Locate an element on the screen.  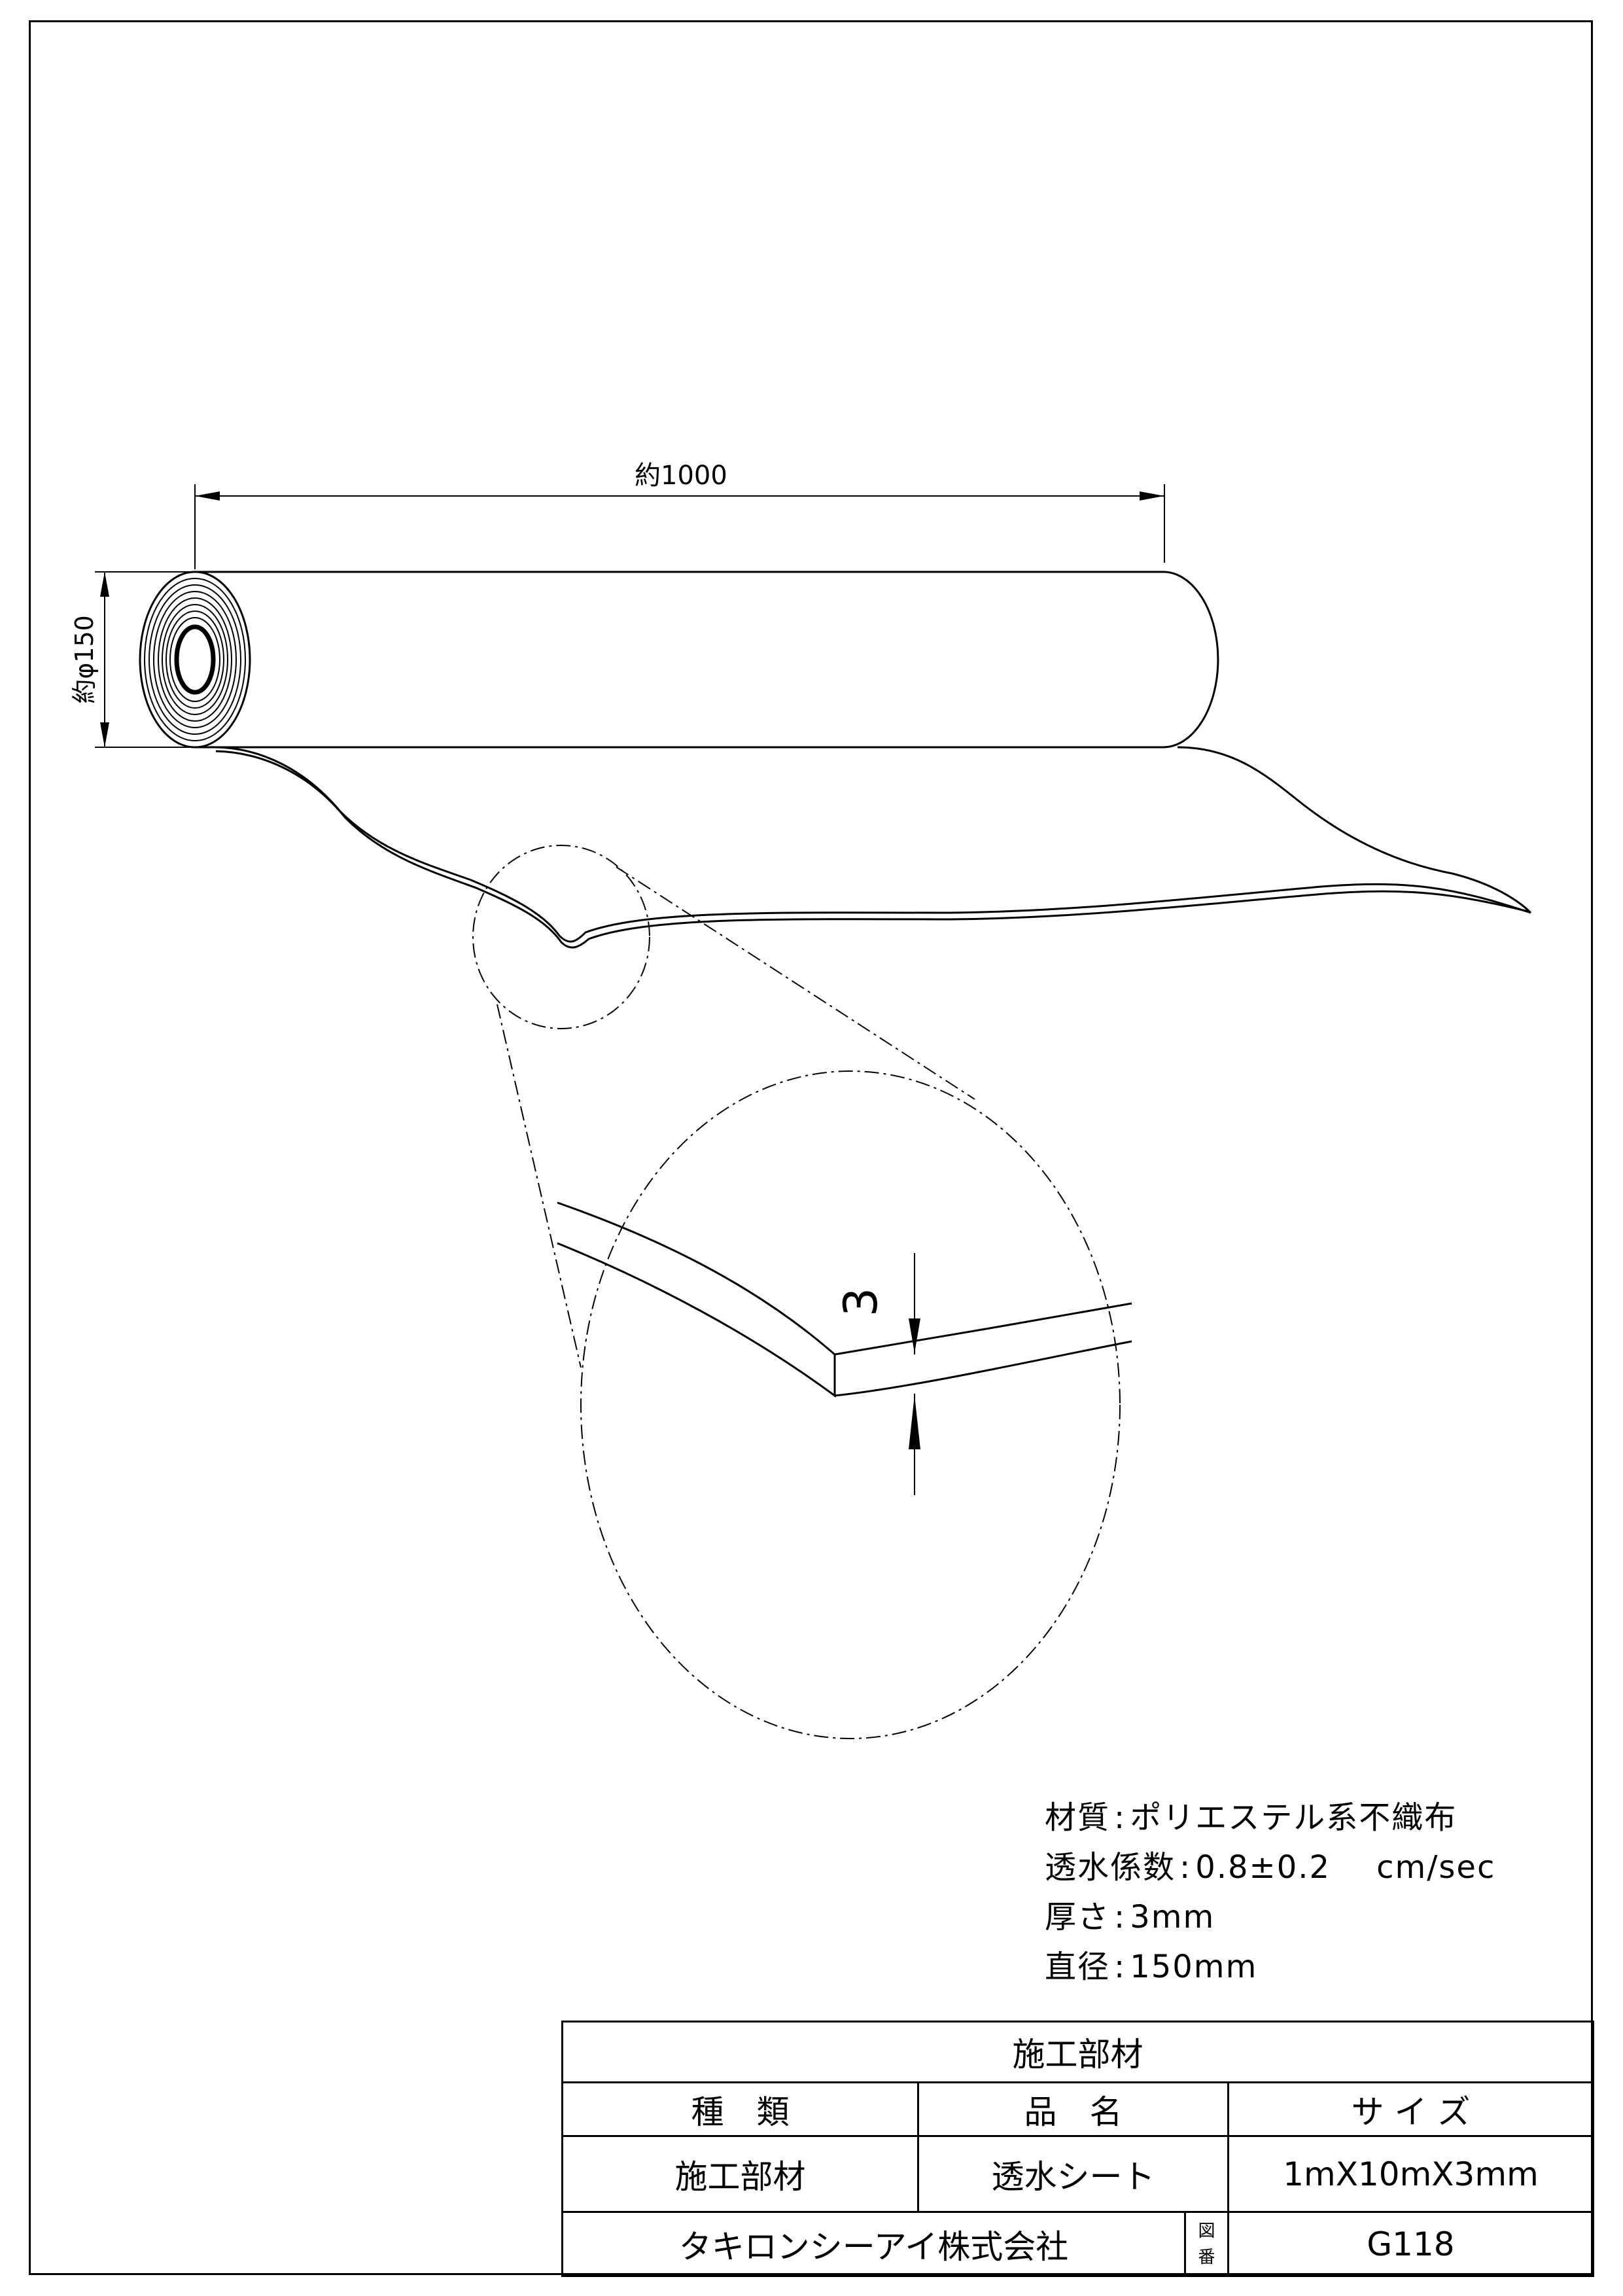
drawing-number-label-top: 図 is located at coordinates (1206, 2231).